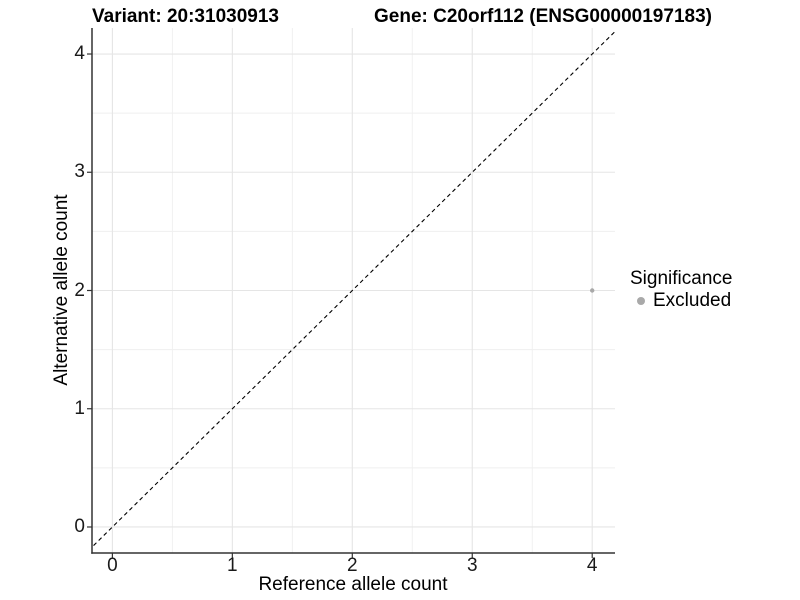 This screenshot has height=600, width=800. I want to click on y-tick-label: 4, so click(79, 53).